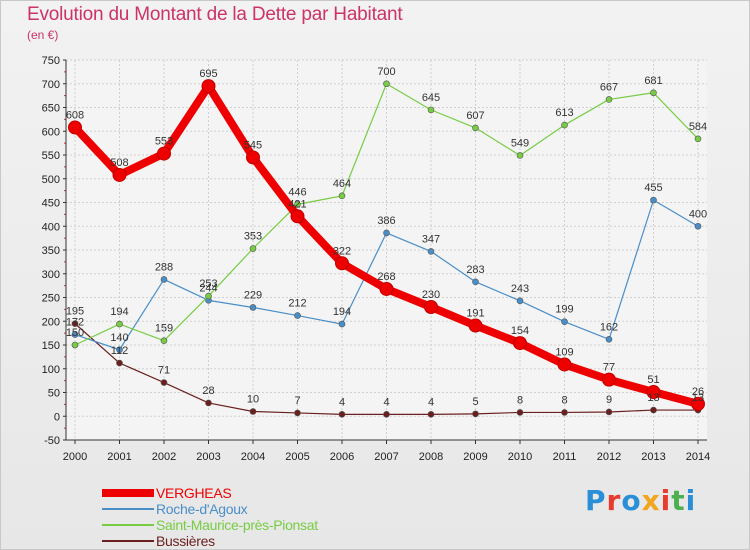 The image size is (750, 550). What do you see at coordinates (164, 142) in the screenshot?
I see `data-label: 553` at bounding box center [164, 142].